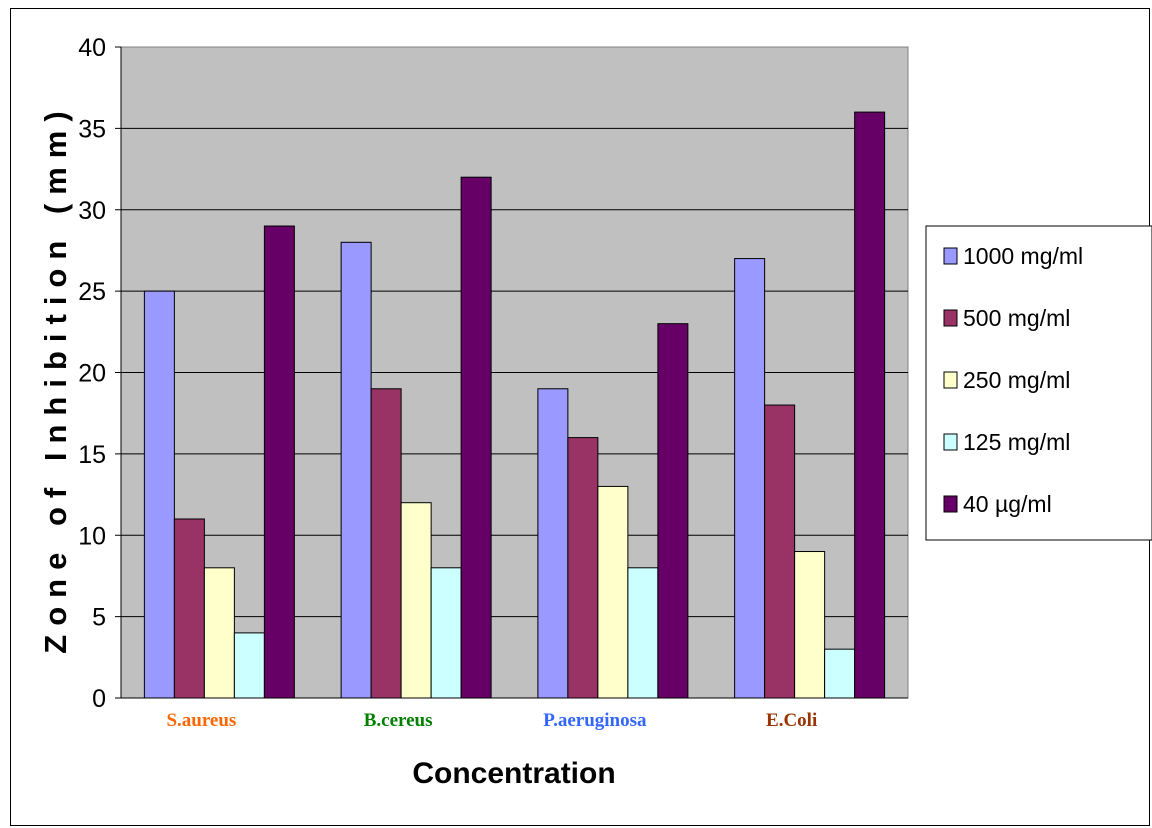 Image resolution: width=1152 pixels, height=828 pixels. What do you see at coordinates (1016, 380) in the screenshot?
I see `legend-label: 250 mg/ml` at bounding box center [1016, 380].